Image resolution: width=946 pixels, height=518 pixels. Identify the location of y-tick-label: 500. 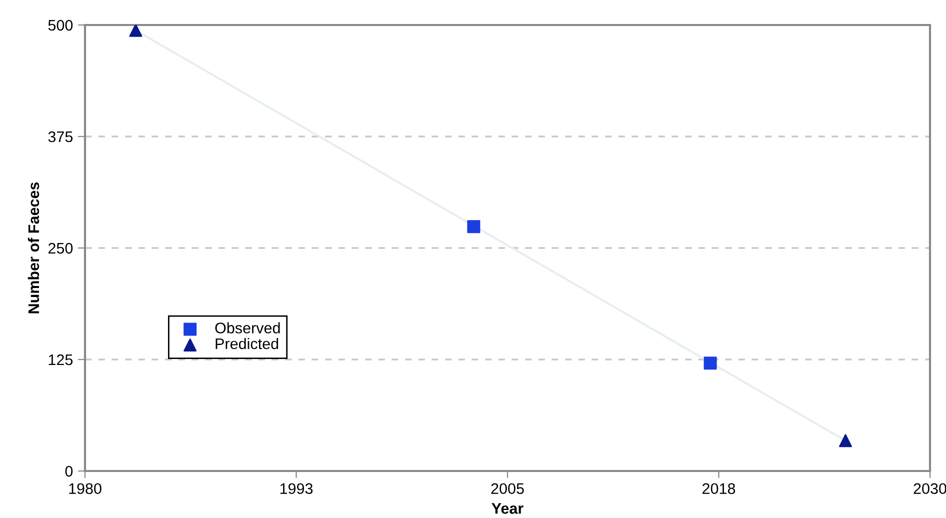
(60, 25).